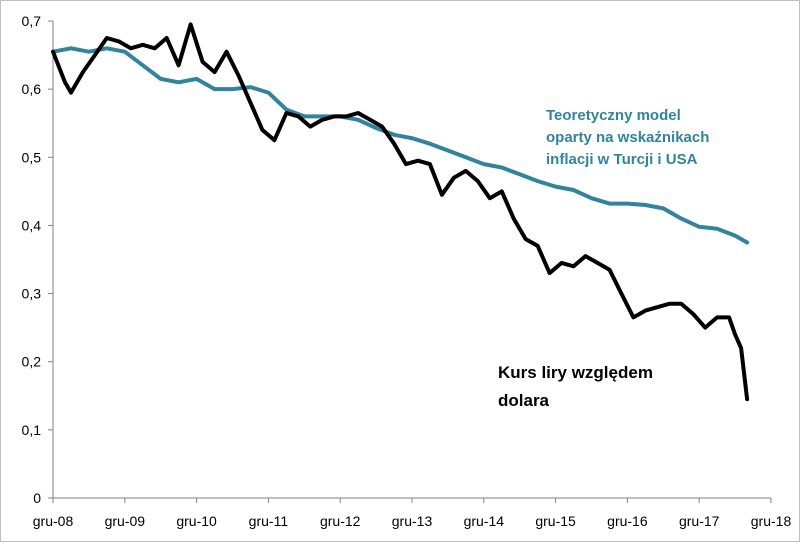  I want to click on y-tick-label: 0, so click(37, 498).